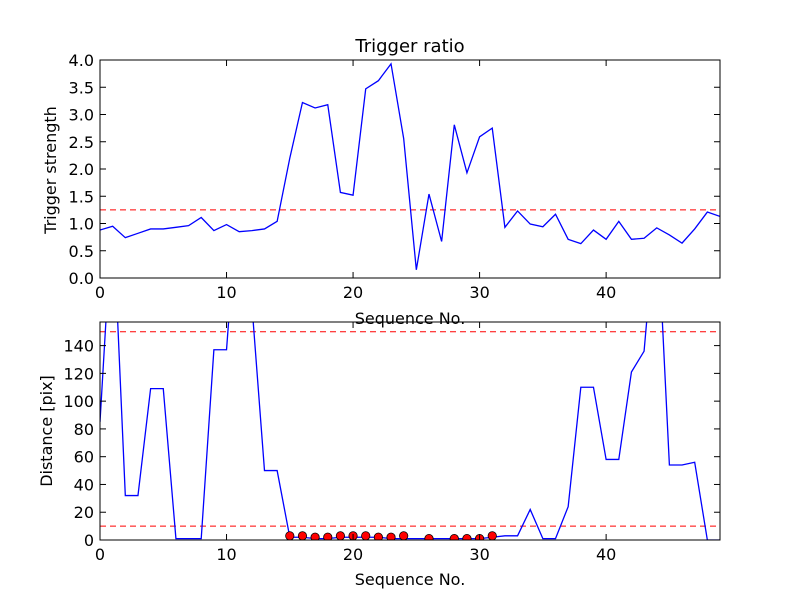 Image resolution: width=800 pixels, height=600 pixels. What do you see at coordinates (84, 457) in the screenshot?
I see `y-tick-label: 60` at bounding box center [84, 457].